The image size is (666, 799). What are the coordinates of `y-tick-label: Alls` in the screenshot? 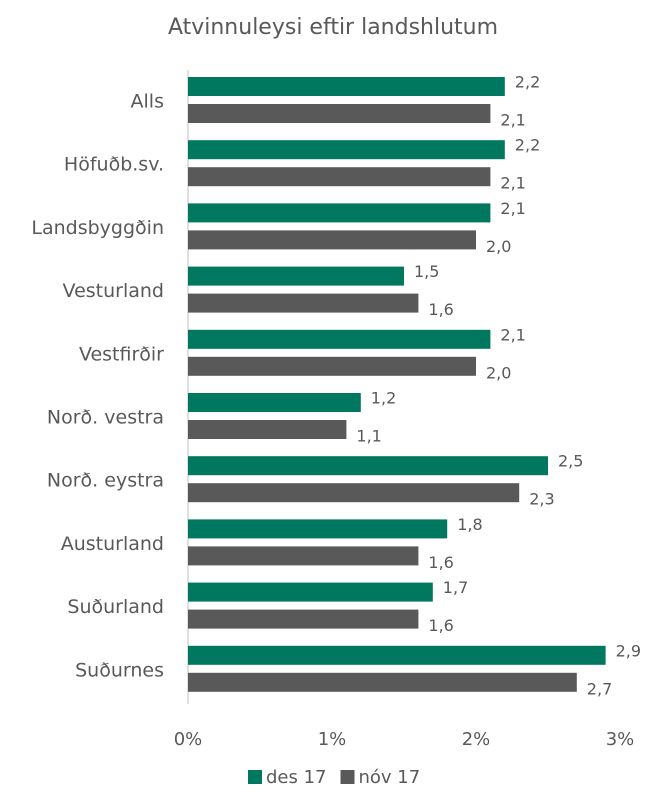 It's located at (147, 102).